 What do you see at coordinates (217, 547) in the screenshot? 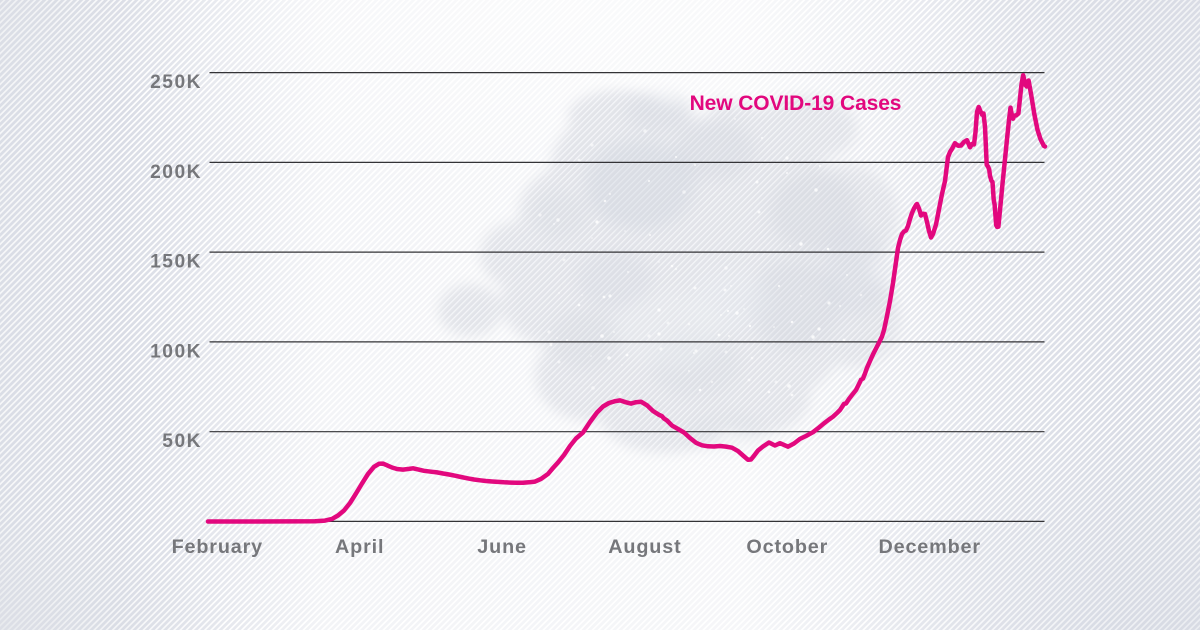
I see `svg-text: February` at bounding box center [217, 547].